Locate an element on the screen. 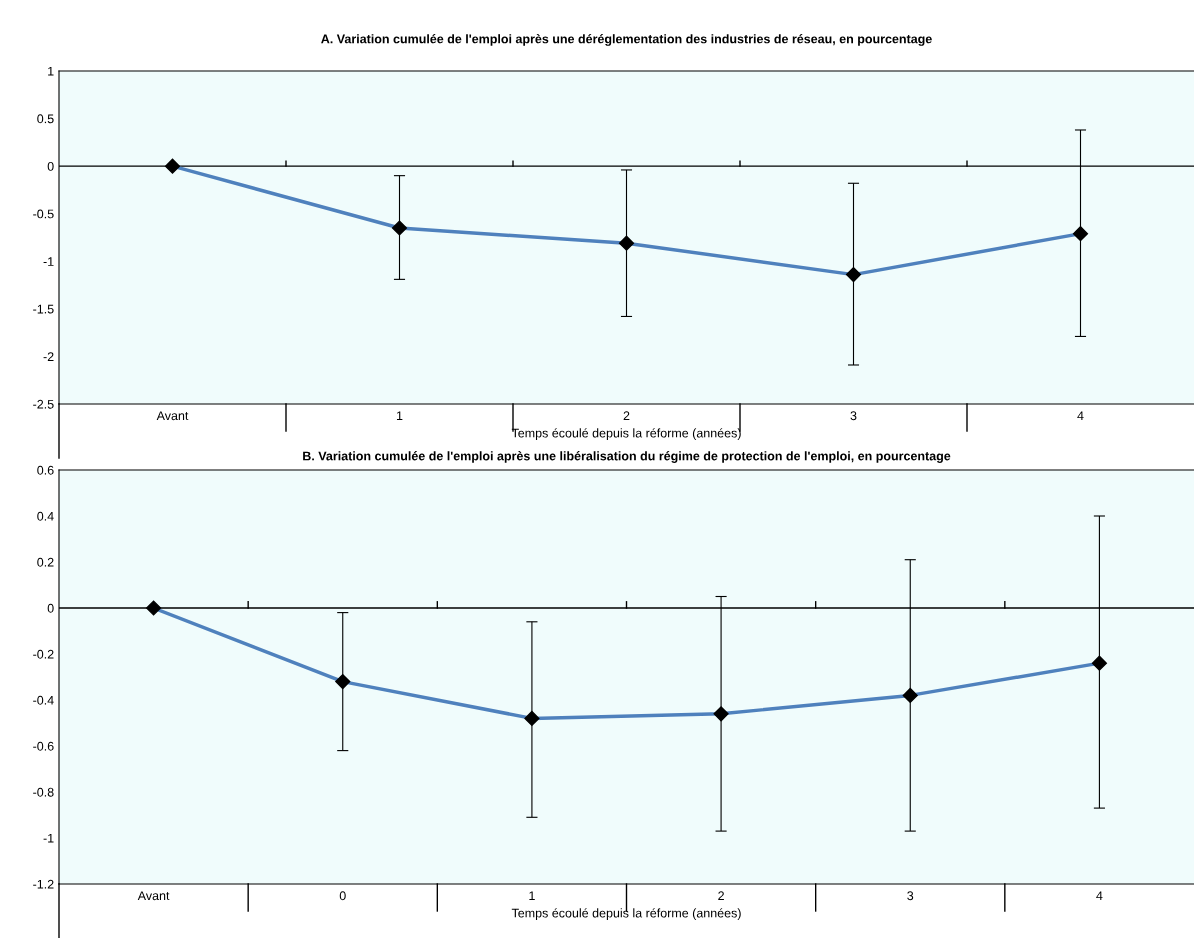  y-tick-label: 0.6 is located at coordinates (45, 470).